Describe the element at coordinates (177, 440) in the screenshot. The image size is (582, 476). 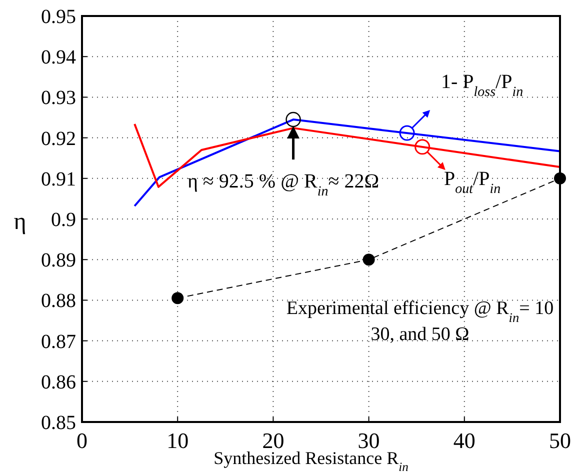
I see `x-tick-label: 10` at that location.